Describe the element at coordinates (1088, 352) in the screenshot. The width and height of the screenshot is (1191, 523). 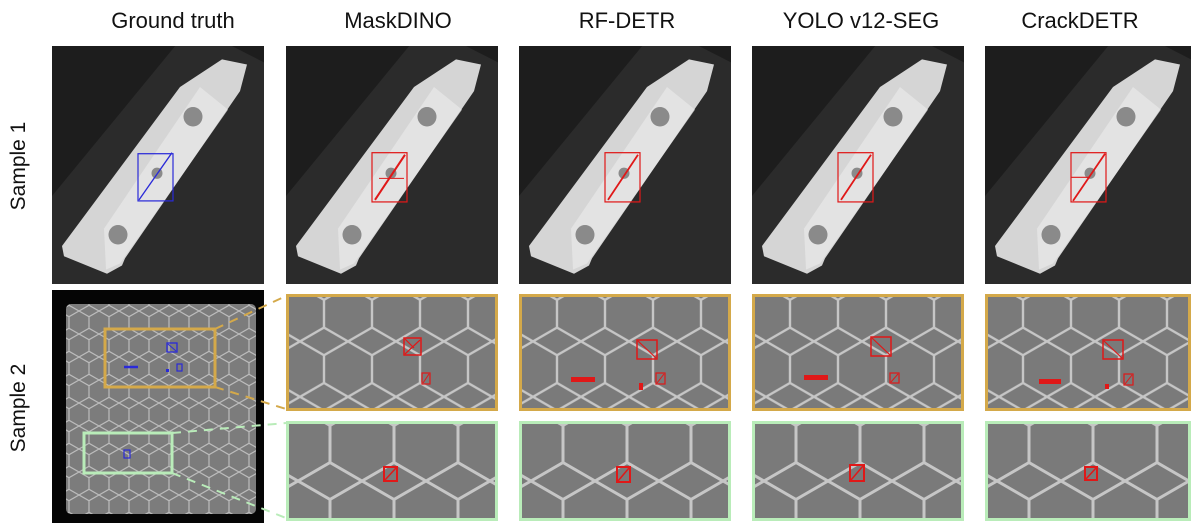
I see `sample2-crackdetr-zoom-top` at that location.